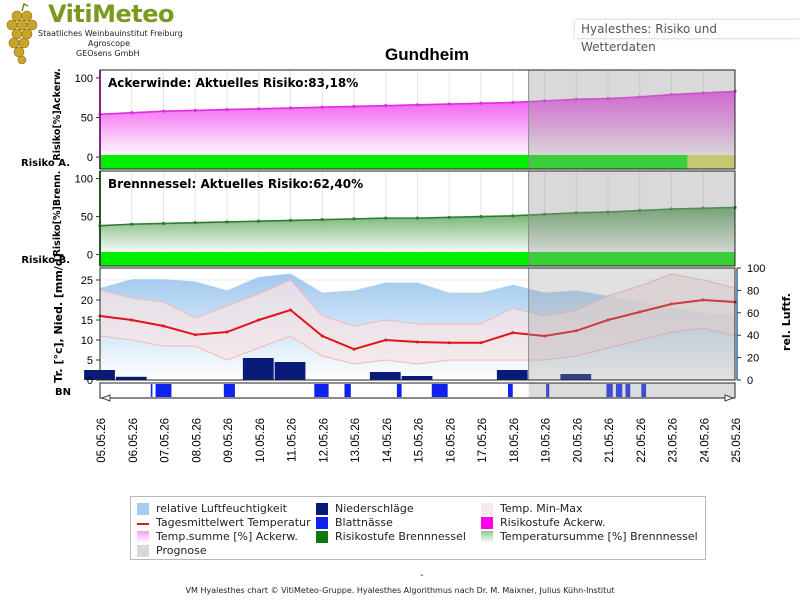 This screenshot has width=800, height=600. What do you see at coordinates (197, 440) in the screenshot?
I see `x-tick-label: 08.05.26` at bounding box center [197, 440].